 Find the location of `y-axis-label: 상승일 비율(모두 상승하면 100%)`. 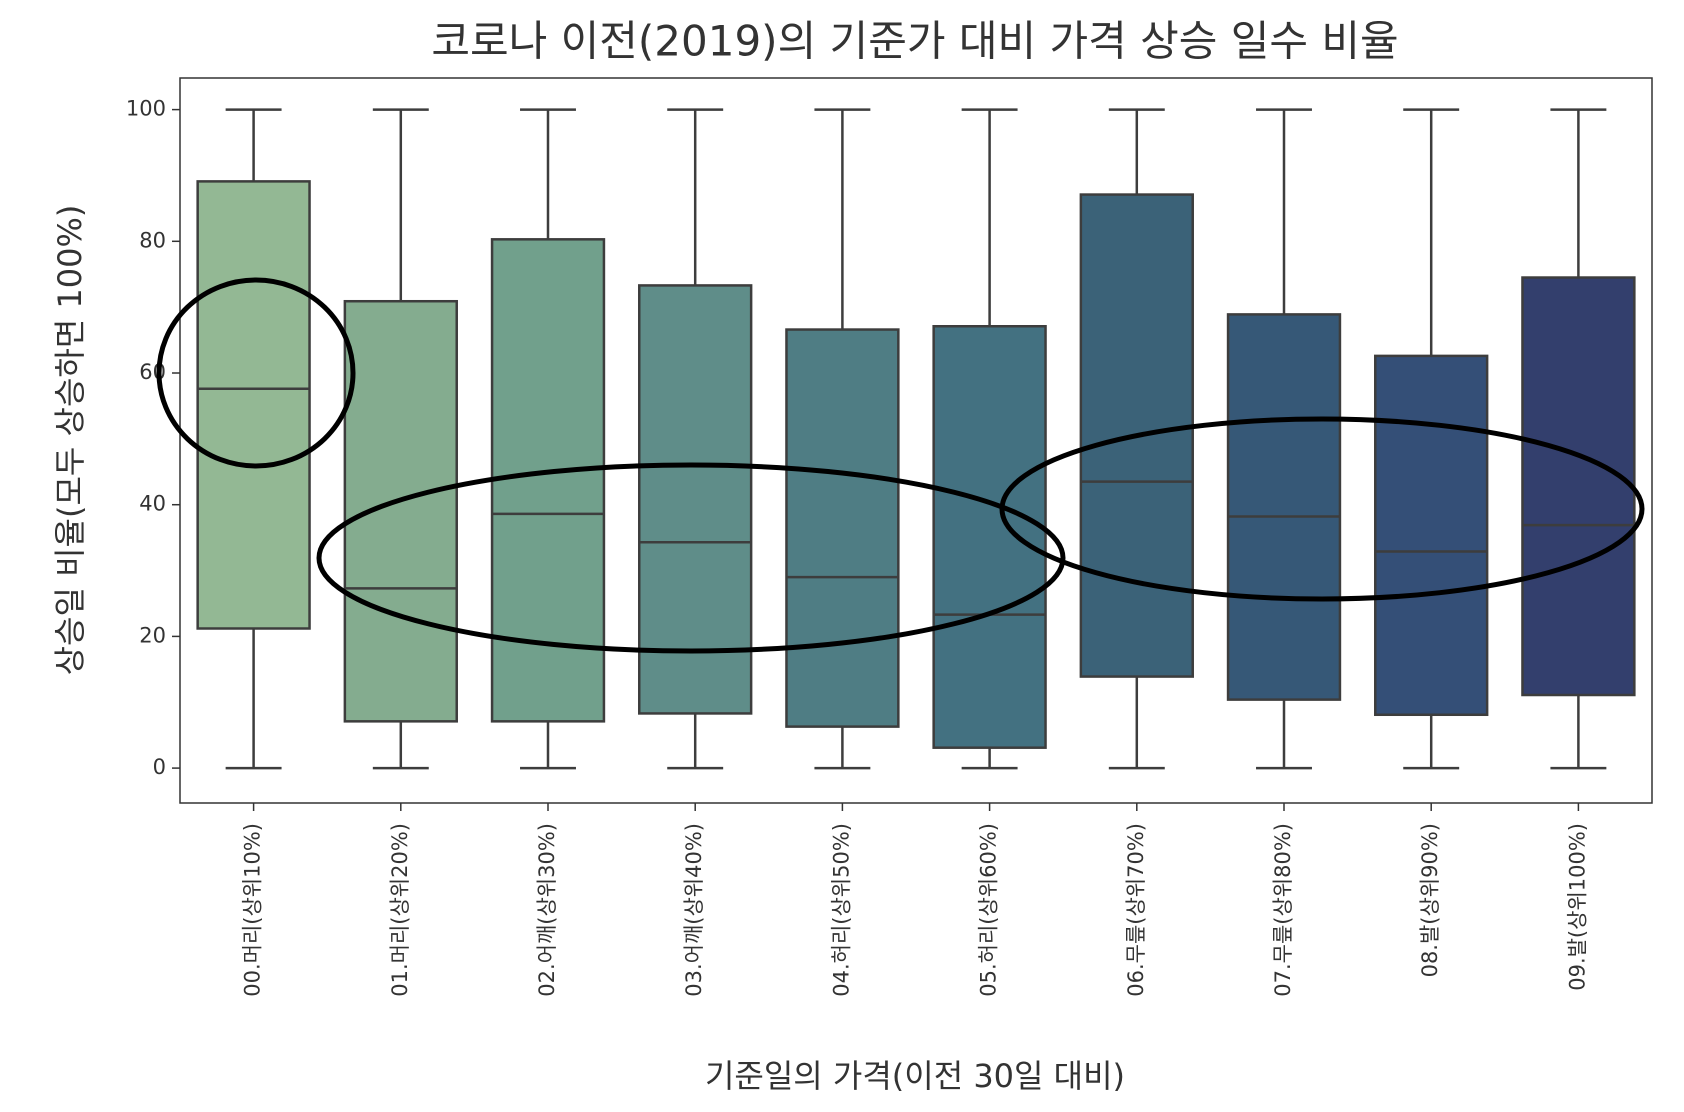

y-axis-label: 상승일 비율(모두 상승하면 100%) is located at coordinates (70, 440).